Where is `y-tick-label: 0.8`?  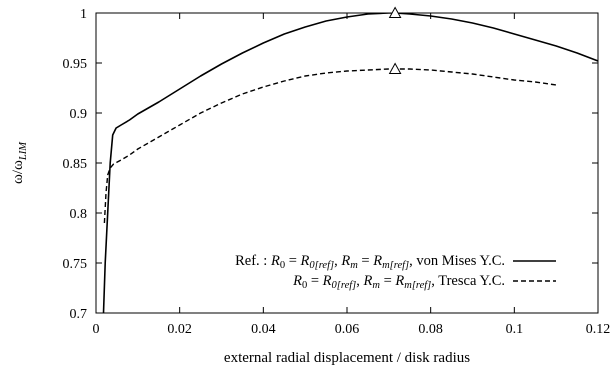
y-tick-label: 0.8 is located at coordinates (79, 214).